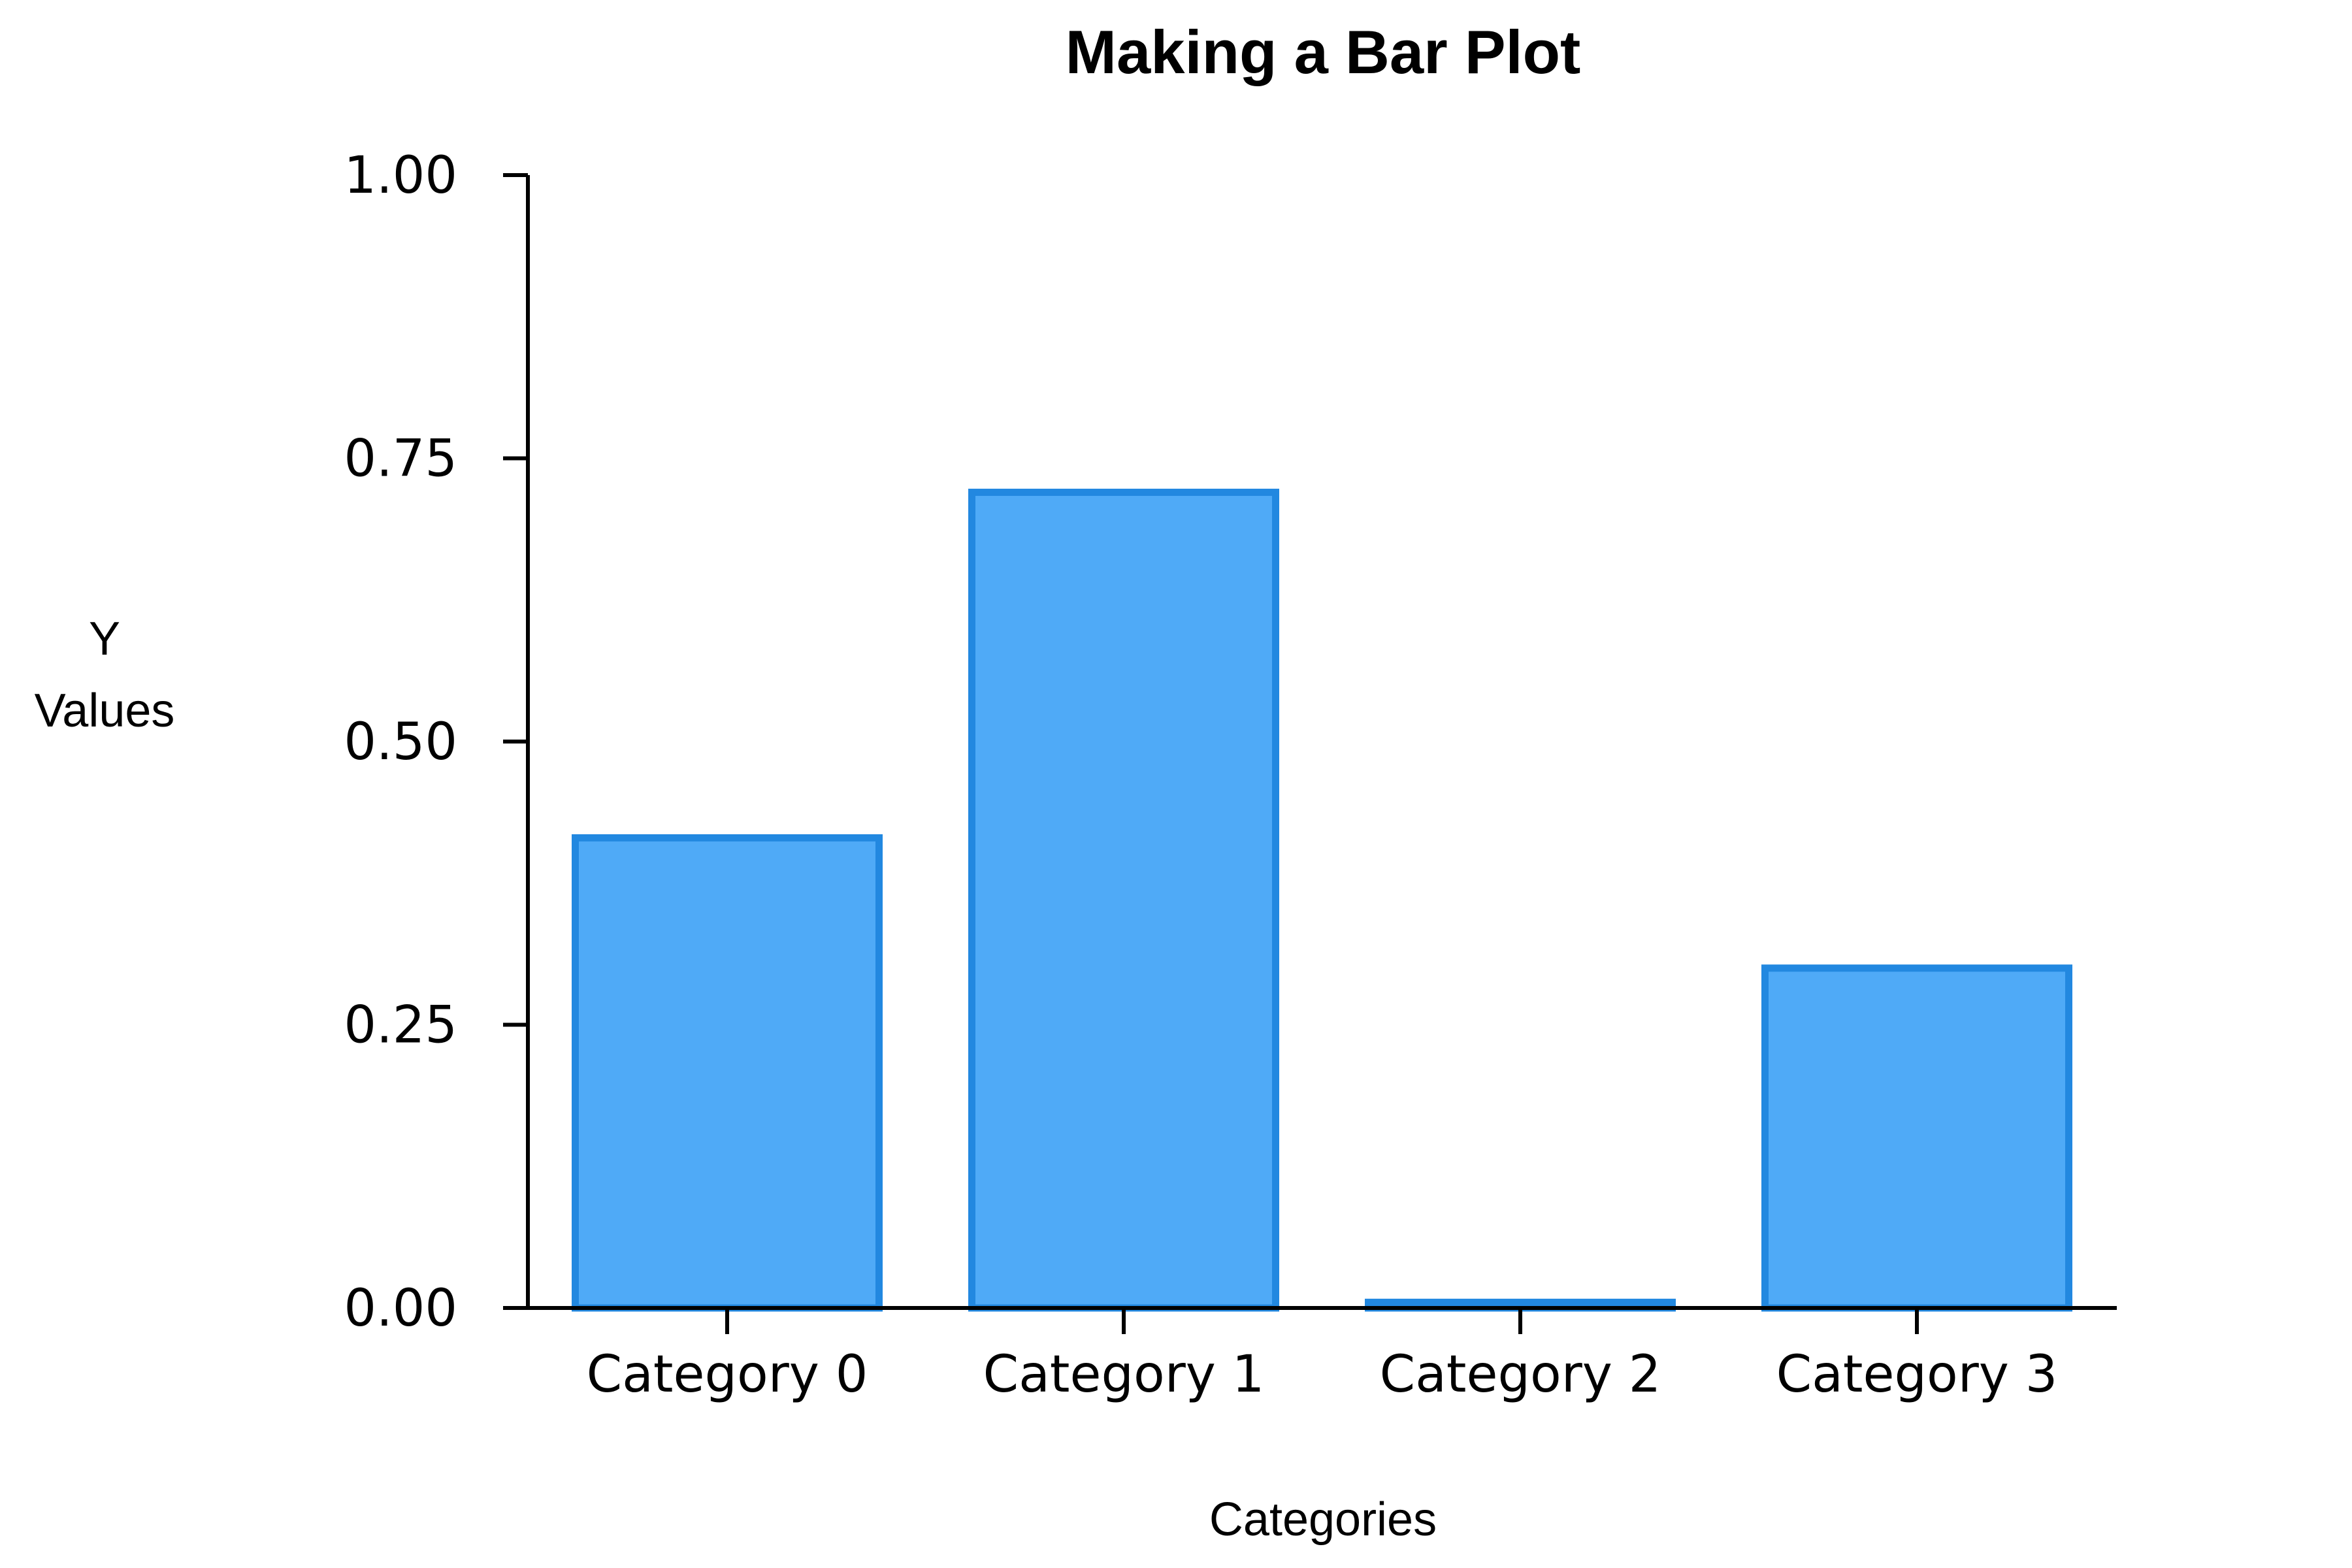 The height and width of the screenshot is (1568, 2352). Describe the element at coordinates (1917, 1374) in the screenshot. I see `x-tick-label: Category 3` at that location.